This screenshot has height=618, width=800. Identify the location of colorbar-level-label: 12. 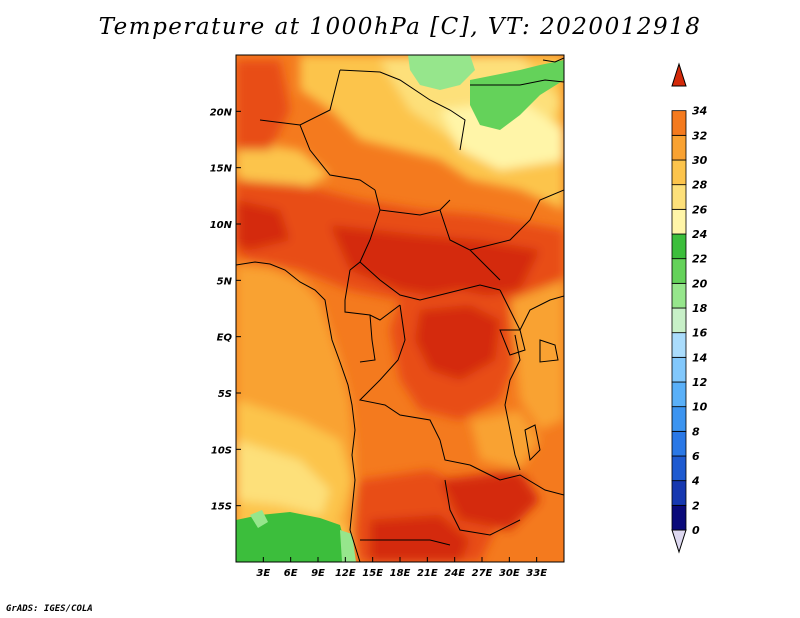
(700, 382).